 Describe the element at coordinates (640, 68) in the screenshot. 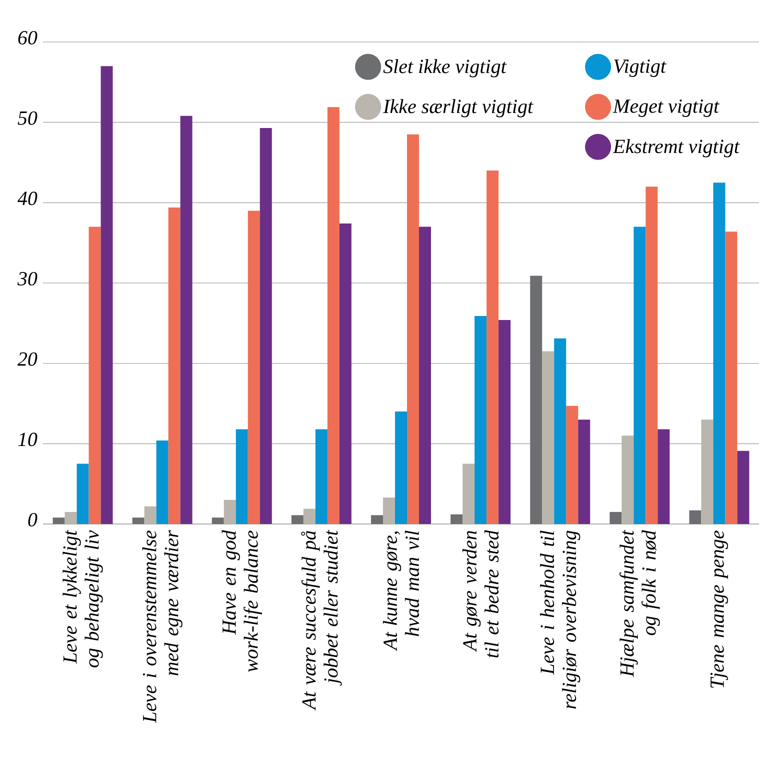

I see `legend-label: Vigtigt` at that location.